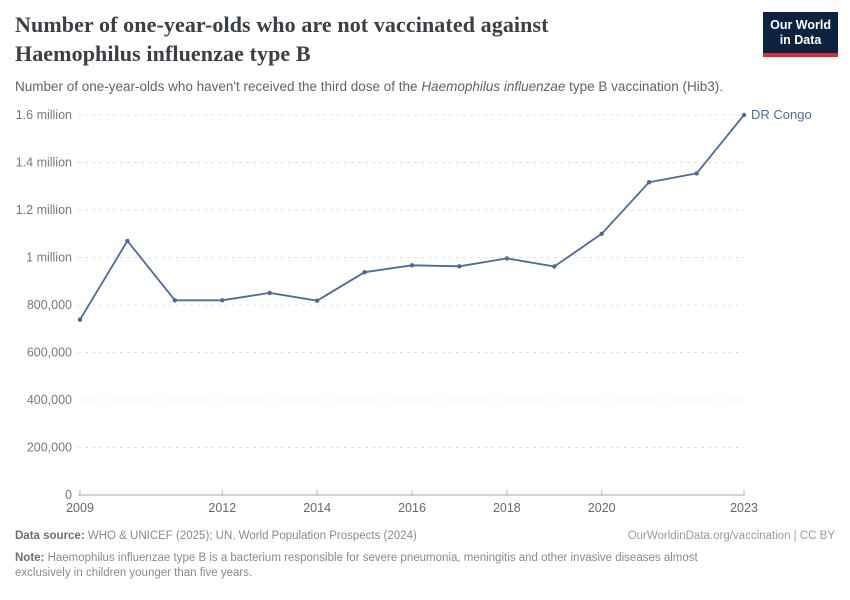  Describe the element at coordinates (412, 508) in the screenshot. I see `x-axis-tick-label: 2016` at that location.